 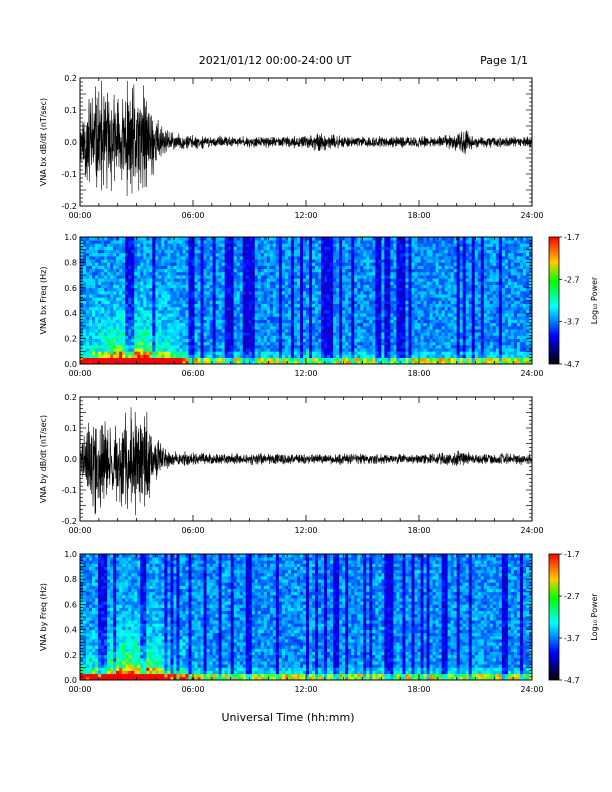 I want to click on waveform-trace, so click(x=306, y=138).